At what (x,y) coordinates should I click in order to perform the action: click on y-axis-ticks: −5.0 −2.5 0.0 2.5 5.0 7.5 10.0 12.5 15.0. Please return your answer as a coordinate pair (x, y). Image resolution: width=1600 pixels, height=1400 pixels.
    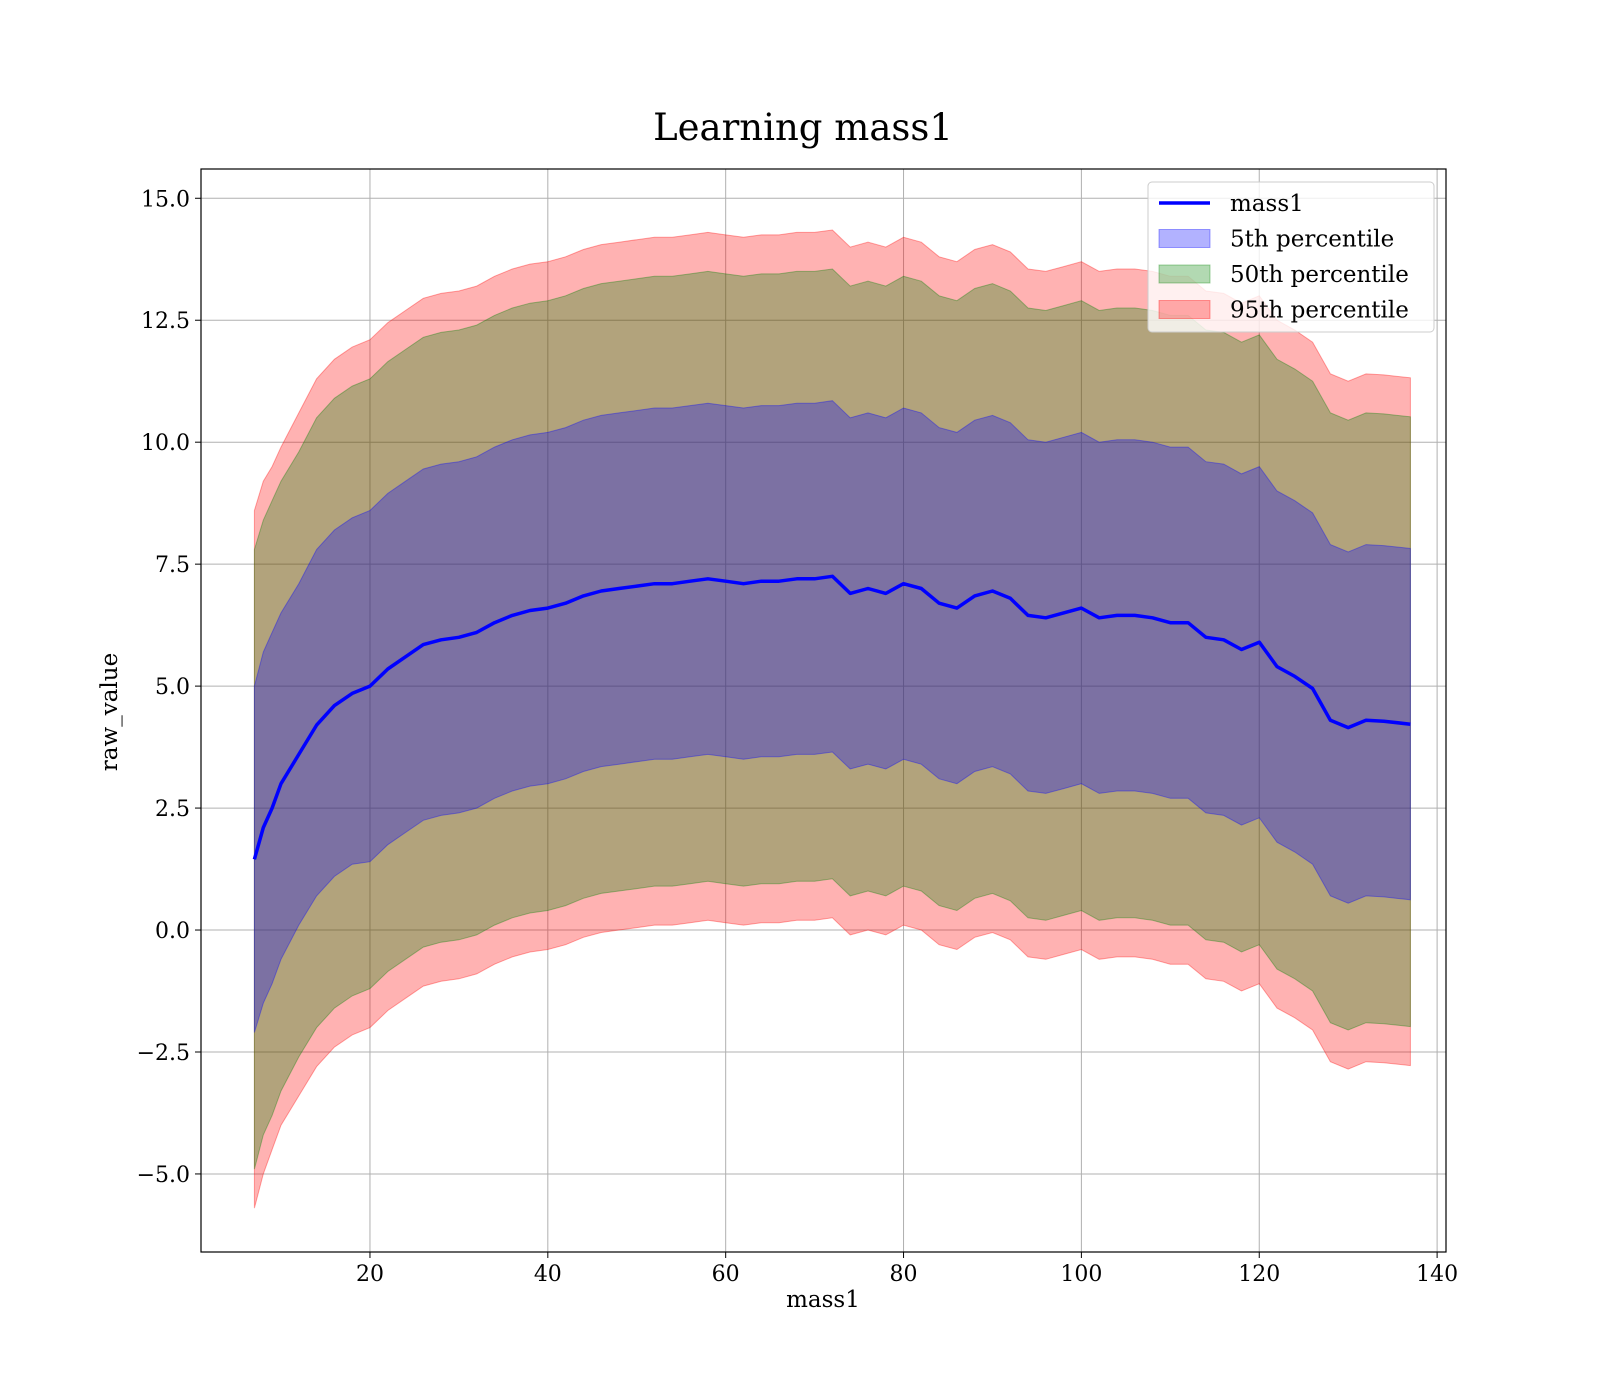
    Looking at the image, I should click on (169, 687).